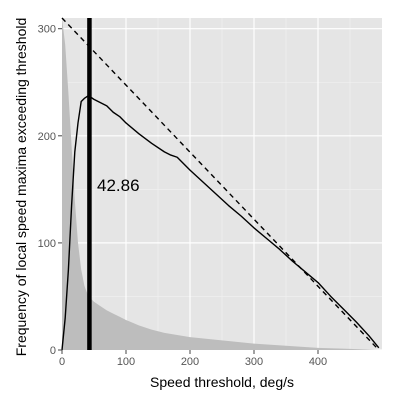 This screenshot has height=400, width=400. I want to click on y-tick-label: 100, so click(47, 244).